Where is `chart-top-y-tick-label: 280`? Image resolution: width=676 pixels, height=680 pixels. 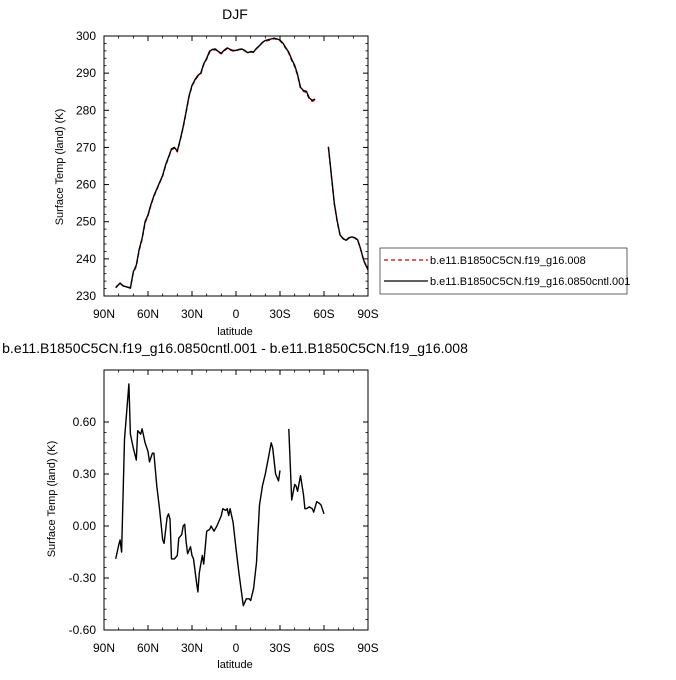
chart-top-y-tick-label: 280 is located at coordinates (86, 110).